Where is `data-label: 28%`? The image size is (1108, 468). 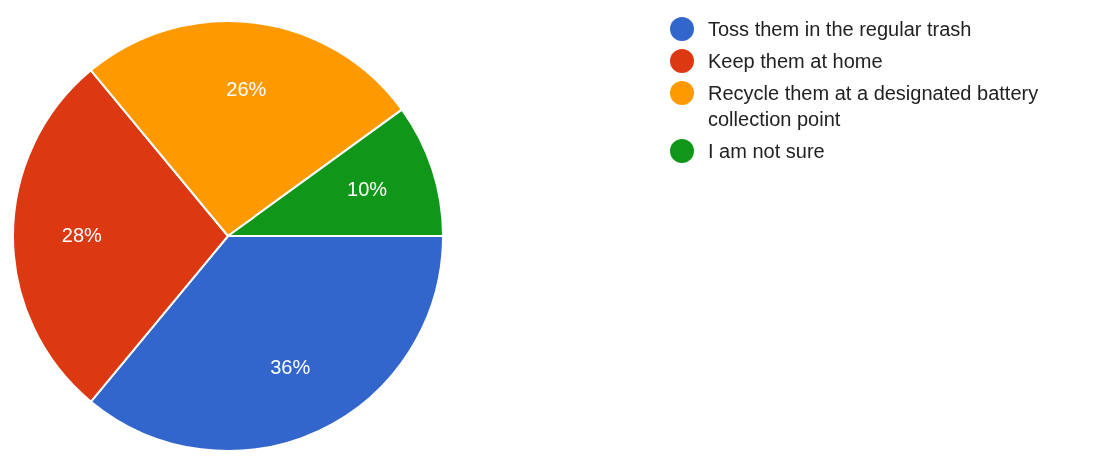
data-label: 28% is located at coordinates (82, 234).